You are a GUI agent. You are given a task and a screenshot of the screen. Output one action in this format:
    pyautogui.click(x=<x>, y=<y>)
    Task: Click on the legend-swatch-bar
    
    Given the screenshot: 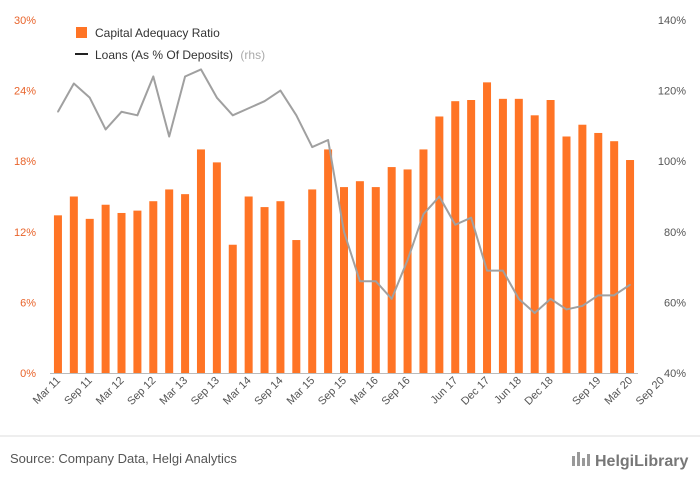 What is the action you would take?
    pyautogui.click(x=81, y=32)
    